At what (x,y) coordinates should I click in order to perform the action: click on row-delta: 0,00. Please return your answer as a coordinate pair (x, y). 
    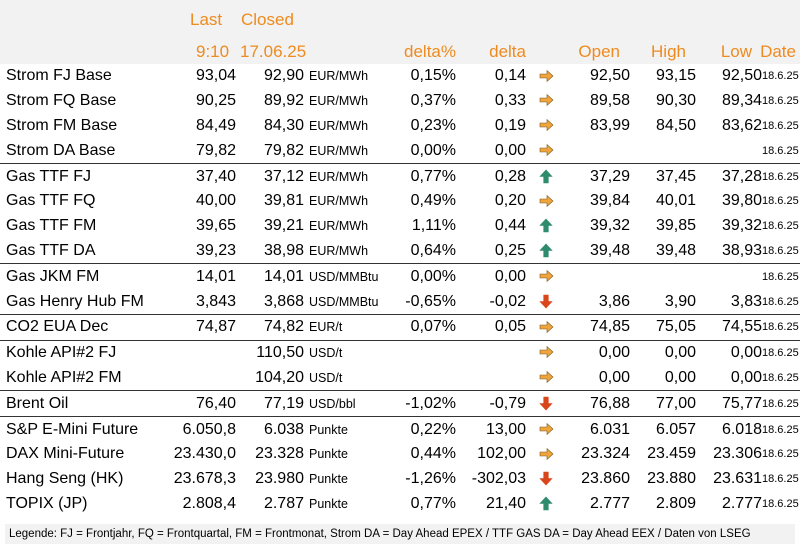
    Looking at the image, I should click on (491, 276).